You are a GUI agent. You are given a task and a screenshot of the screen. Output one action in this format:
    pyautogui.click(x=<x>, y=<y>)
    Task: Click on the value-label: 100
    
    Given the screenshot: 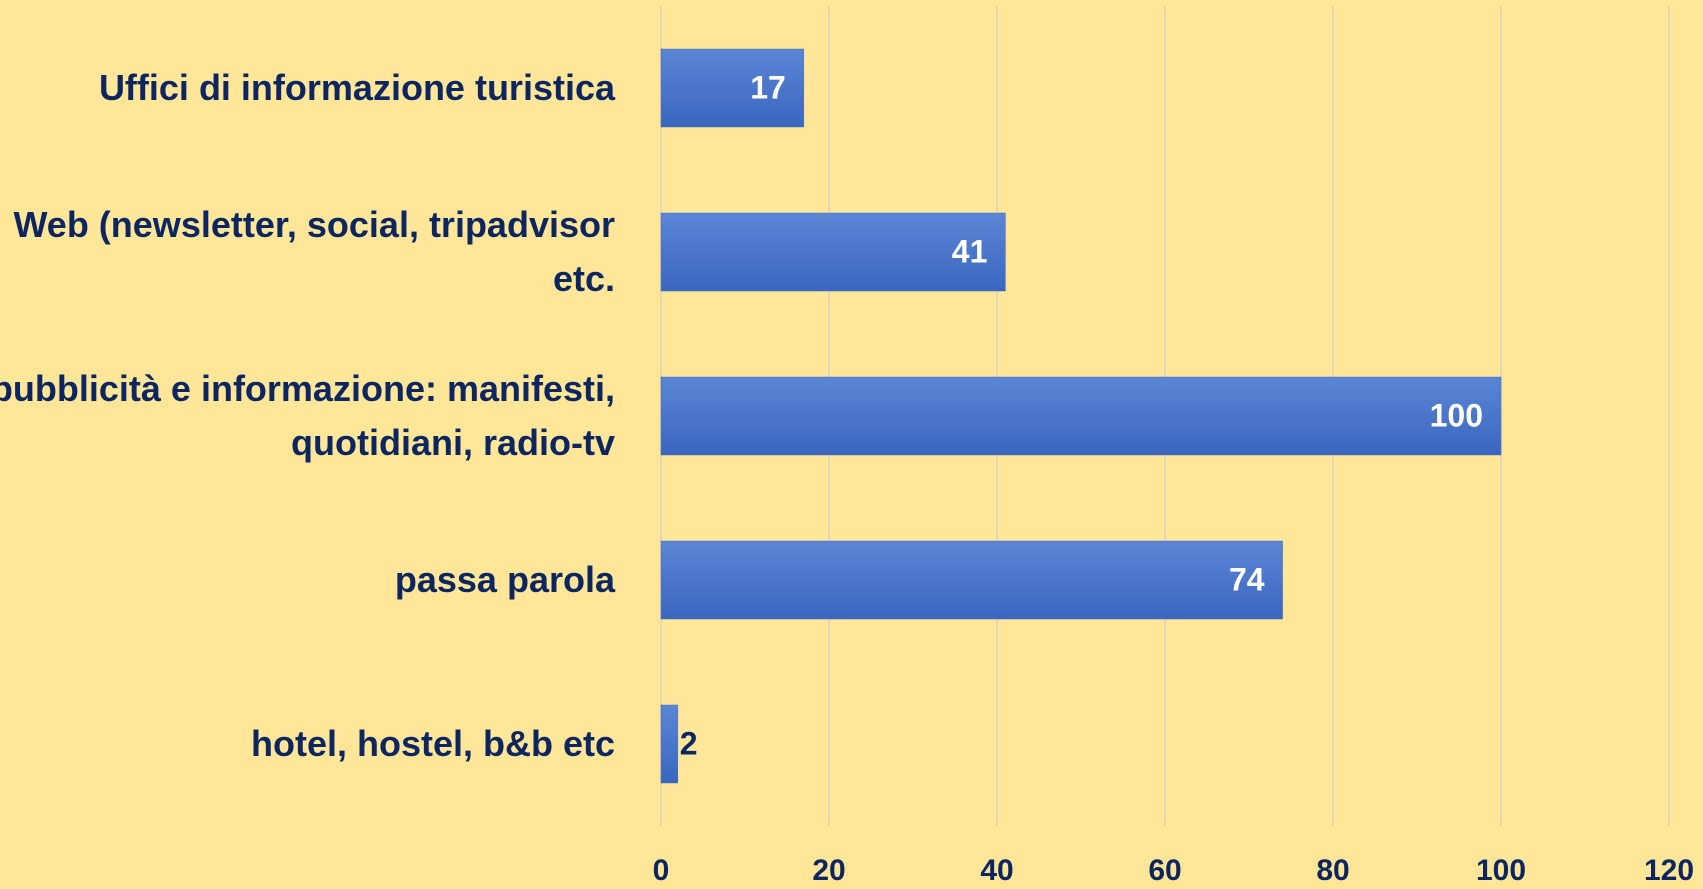 What is the action you would take?
    pyautogui.click(x=1456, y=415)
    